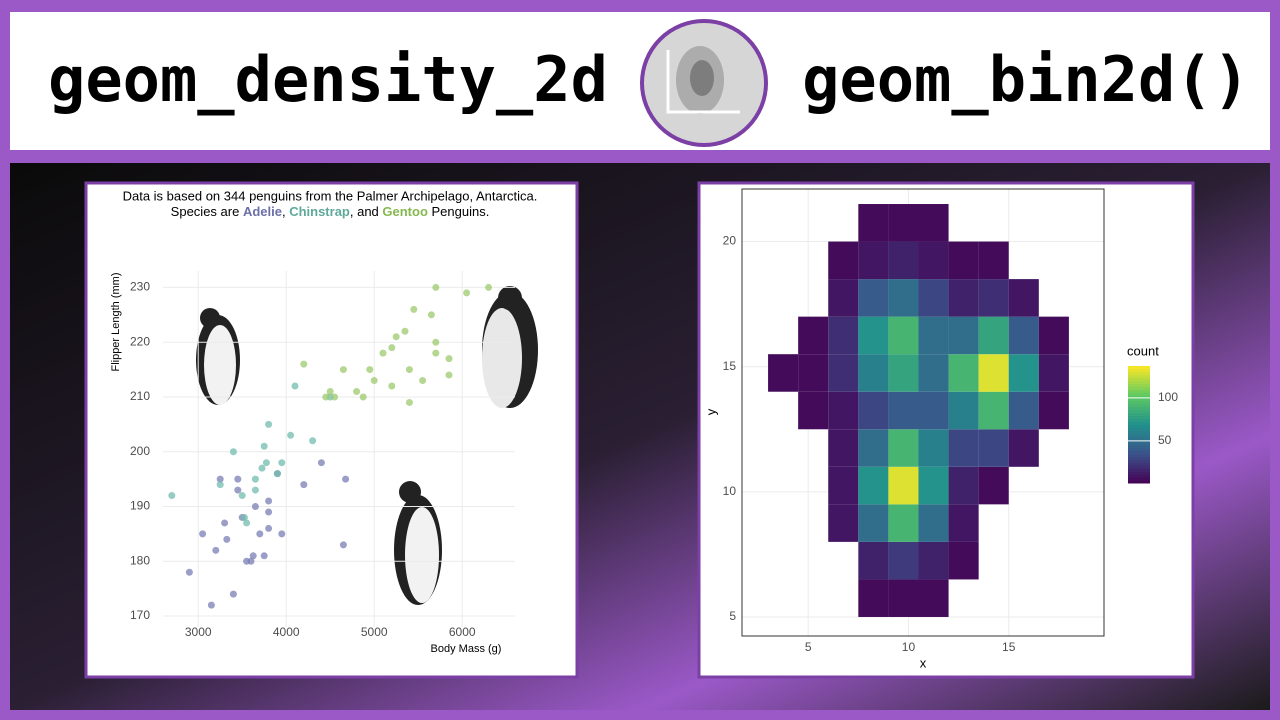 Image resolution: width=1280 pixels, height=720 pixels. I want to click on y-tick-label: 170, so click(140, 615).